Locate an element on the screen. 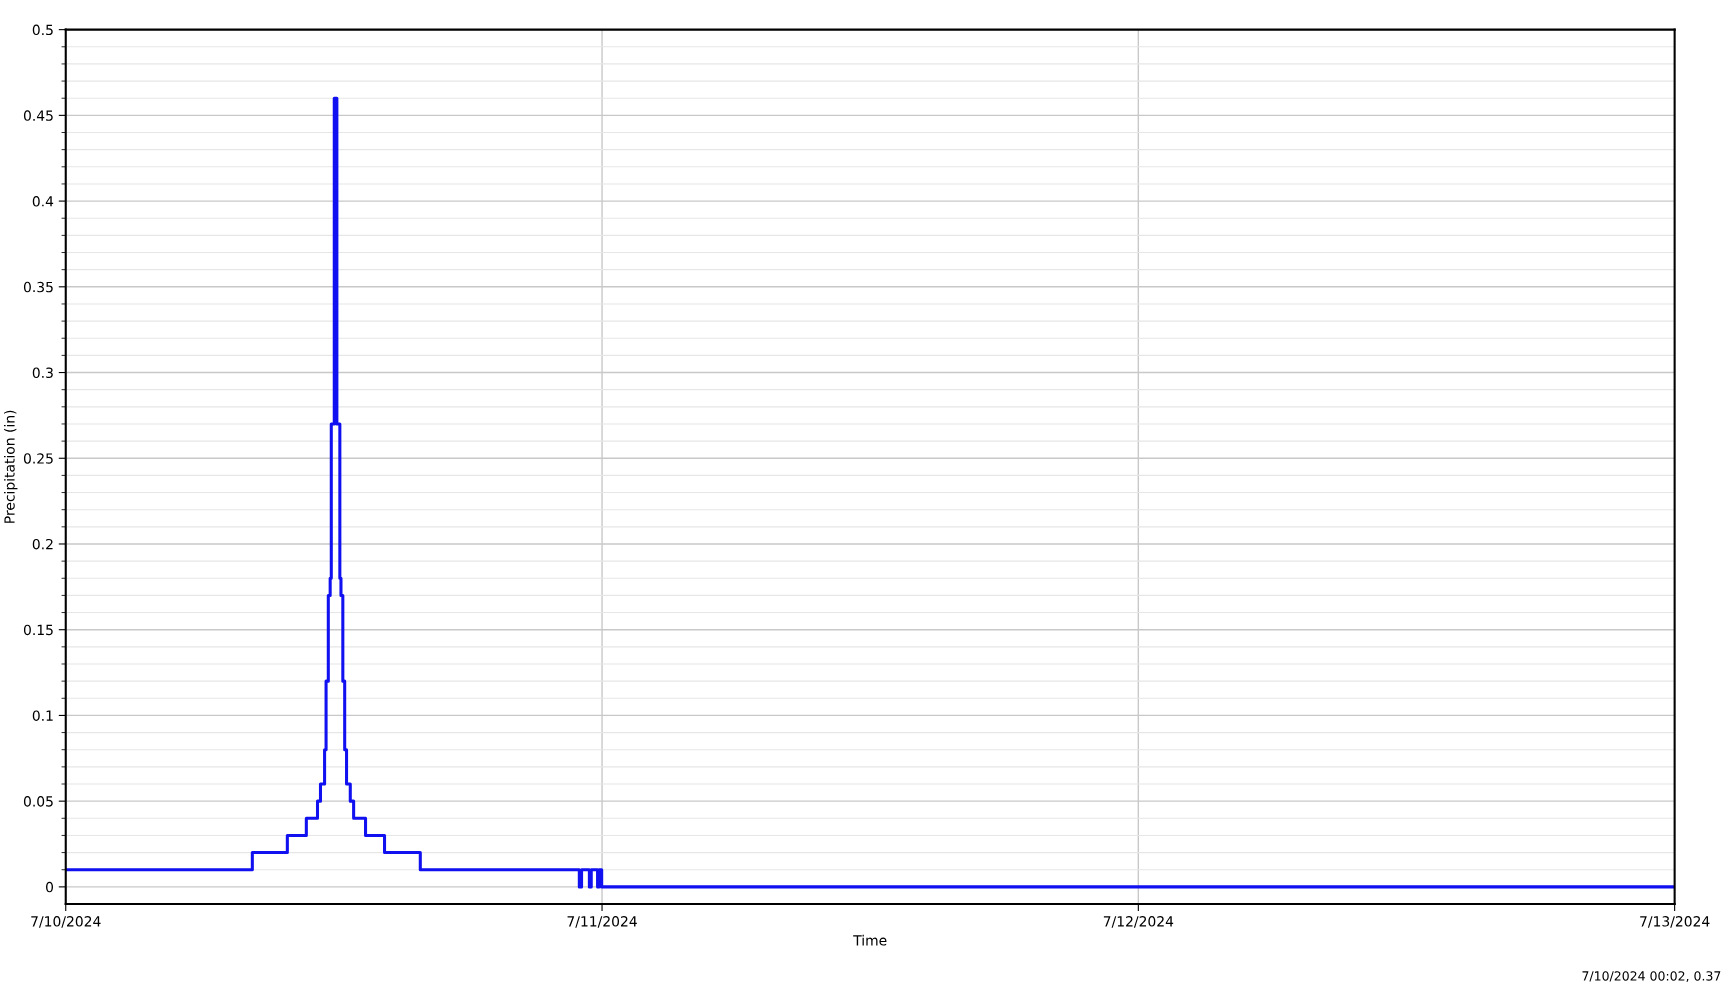  x-tick-label: 7/13/2024 is located at coordinates (1675, 922).